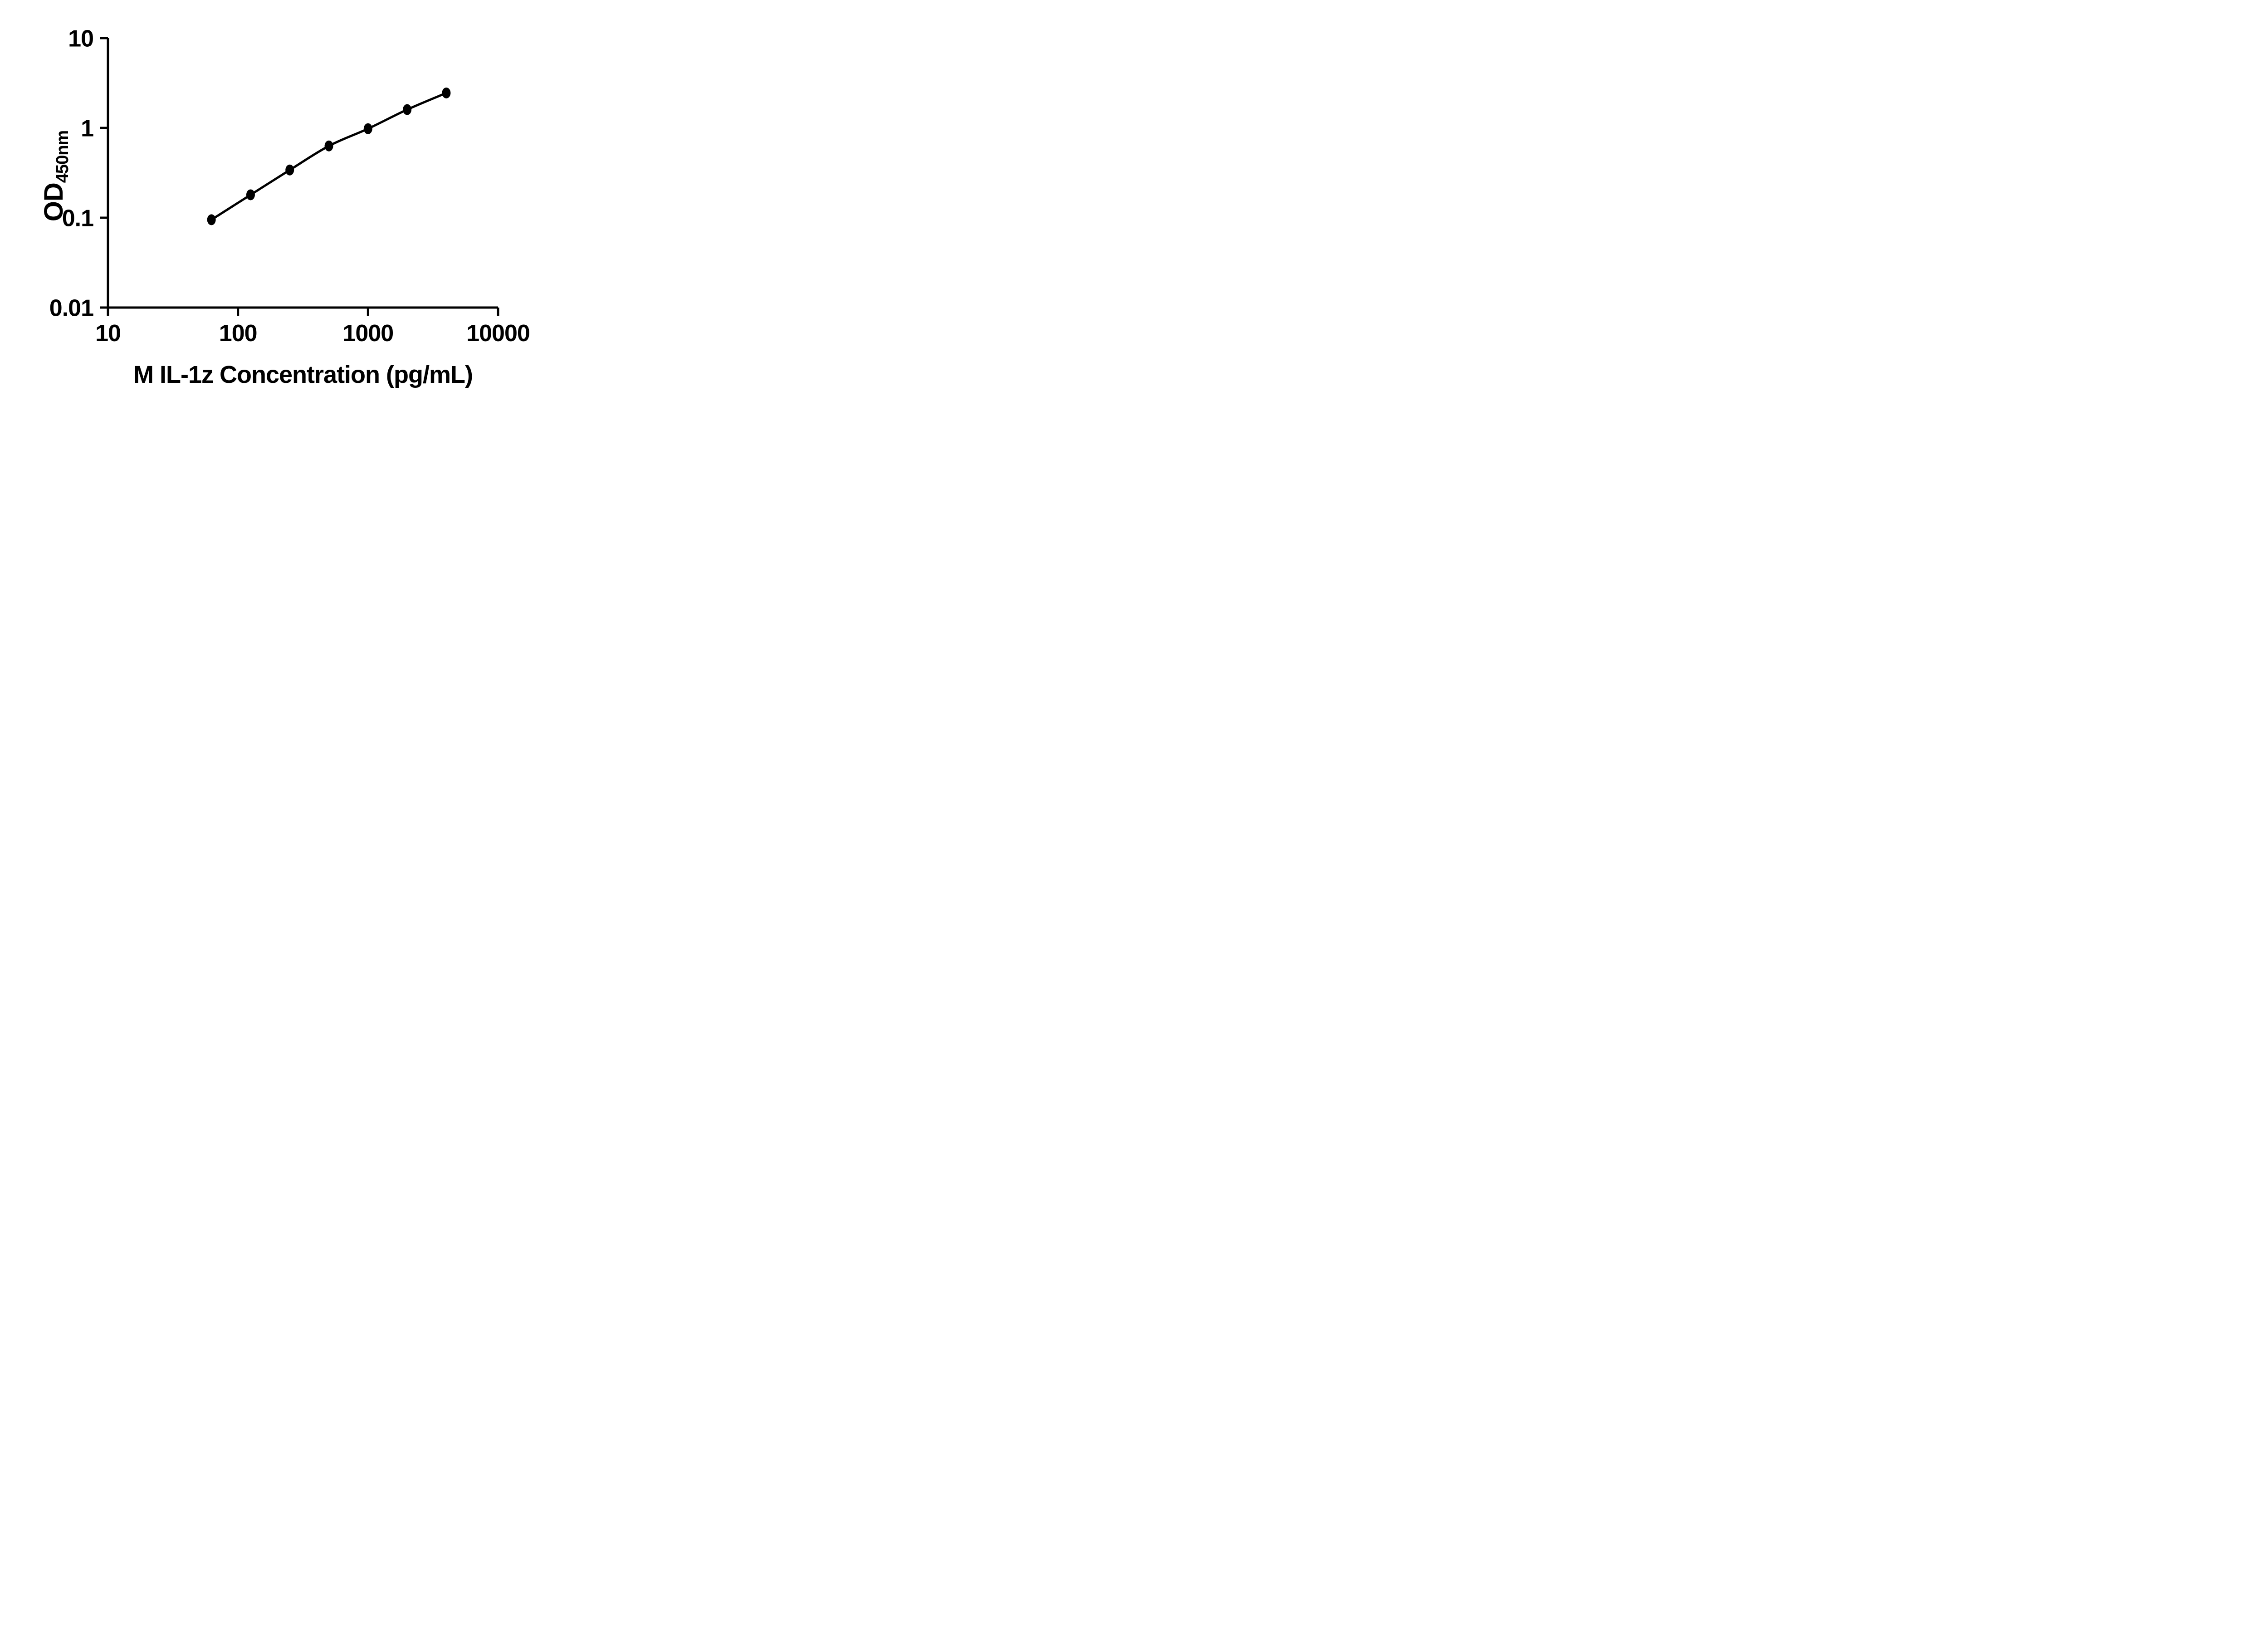 The height and width of the screenshot is (1633, 2268). Describe the element at coordinates (104, 173) in the screenshot. I see `y-axis-ticks` at that location.